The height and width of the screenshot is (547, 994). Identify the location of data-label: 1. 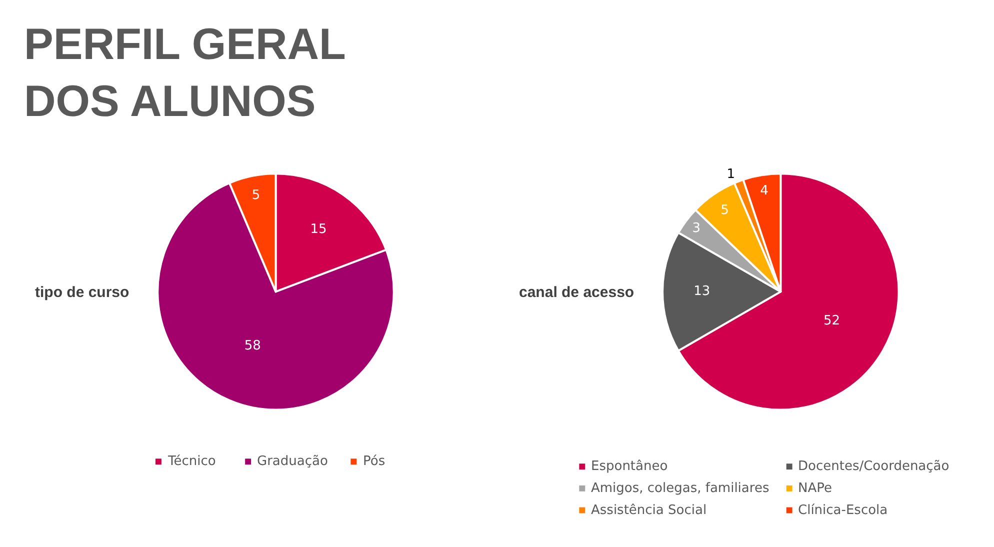
(731, 174).